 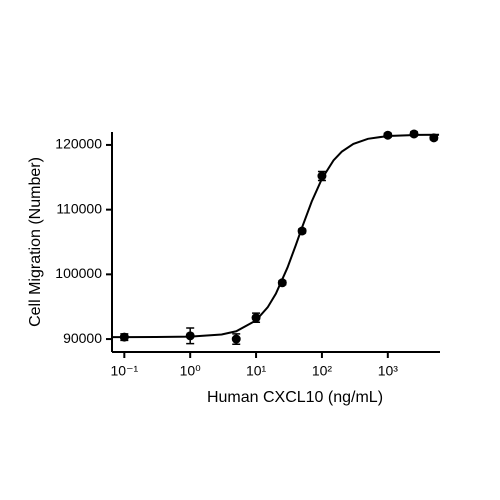 I want to click on y-axis-label: Cell Migration (Number), so click(x=35, y=242).